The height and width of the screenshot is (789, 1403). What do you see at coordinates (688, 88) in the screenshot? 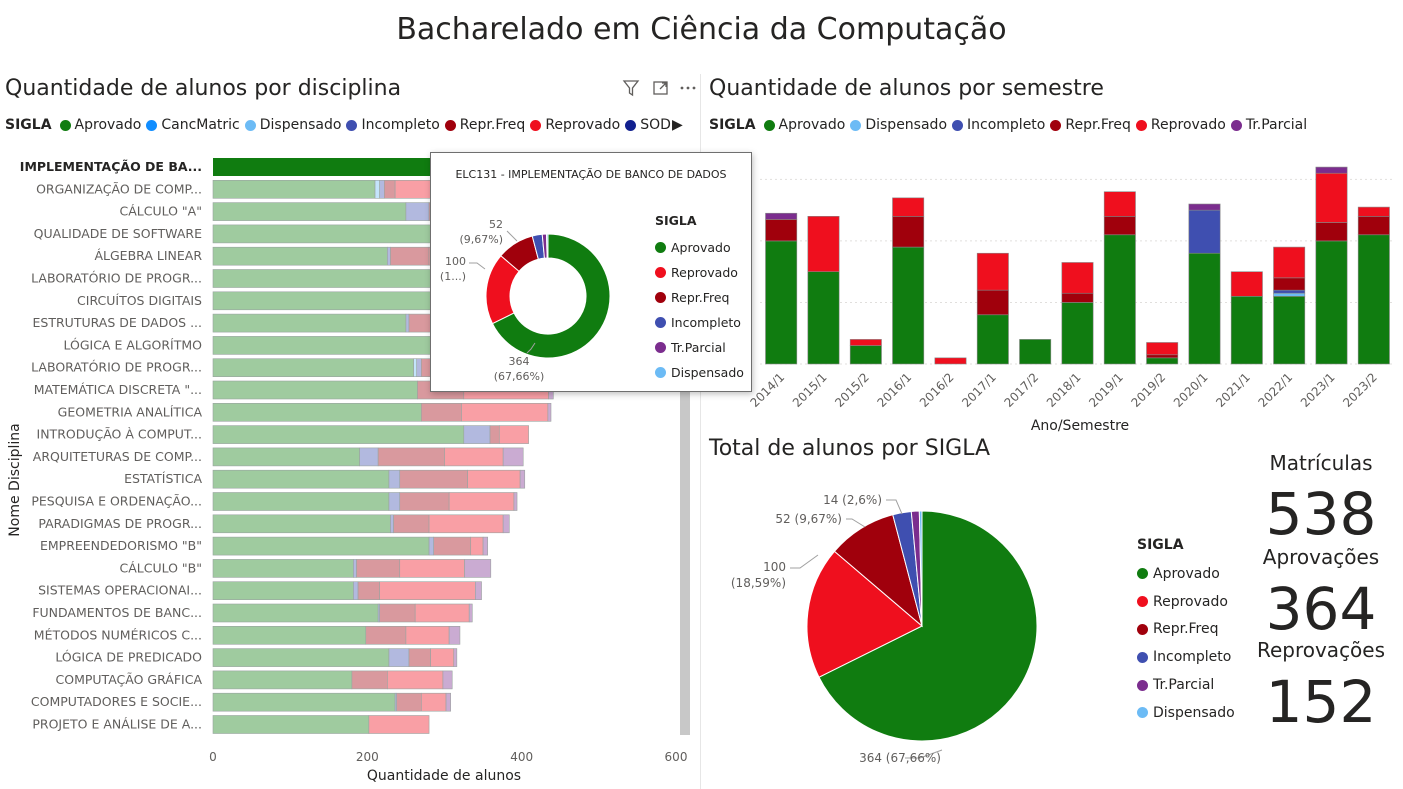
I see `more-options-icon` at bounding box center [688, 88].